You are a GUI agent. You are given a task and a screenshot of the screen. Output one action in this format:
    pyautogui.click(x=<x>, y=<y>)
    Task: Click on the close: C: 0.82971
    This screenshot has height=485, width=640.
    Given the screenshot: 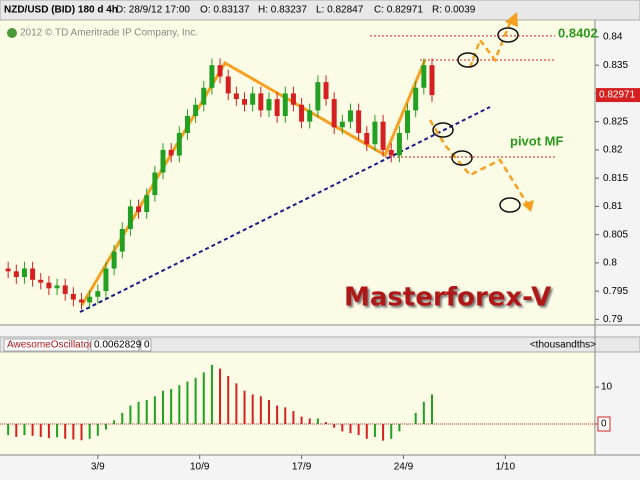 What is the action you would take?
    pyautogui.click(x=398, y=10)
    